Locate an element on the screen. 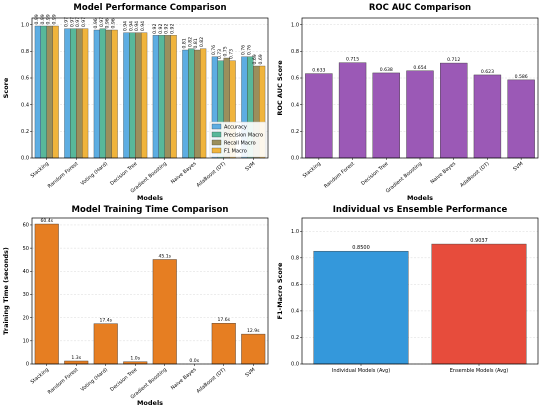 This screenshot has height=410, width=550. bar-value-label: 0.9037 is located at coordinates (479, 241).